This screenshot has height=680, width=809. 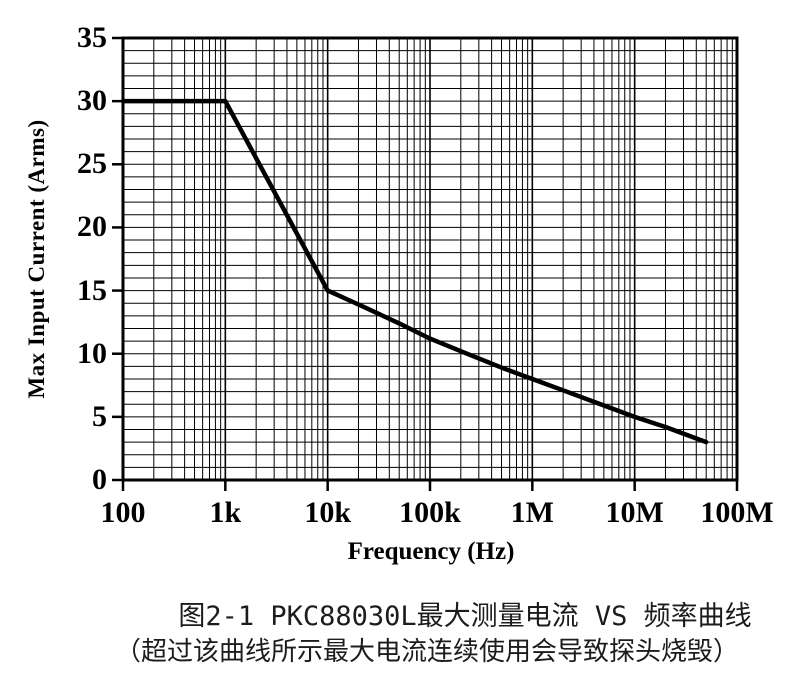 What do you see at coordinates (465, 616) in the screenshot?
I see `figure-caption-title: 图2-1 PKC88030L最大测量电流 VS 频率曲线` at bounding box center [465, 616].